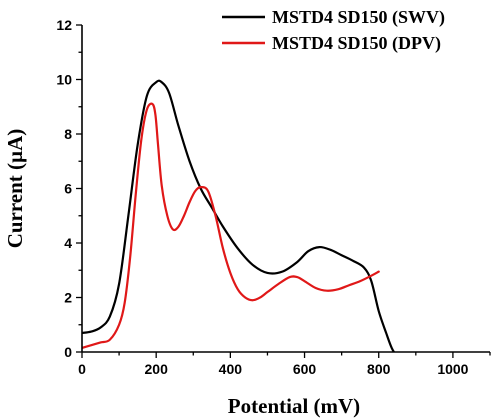 The width and height of the screenshot is (500, 420). Describe the element at coordinates (82, 369) in the screenshot. I see `x-tick-label: 0` at that location.